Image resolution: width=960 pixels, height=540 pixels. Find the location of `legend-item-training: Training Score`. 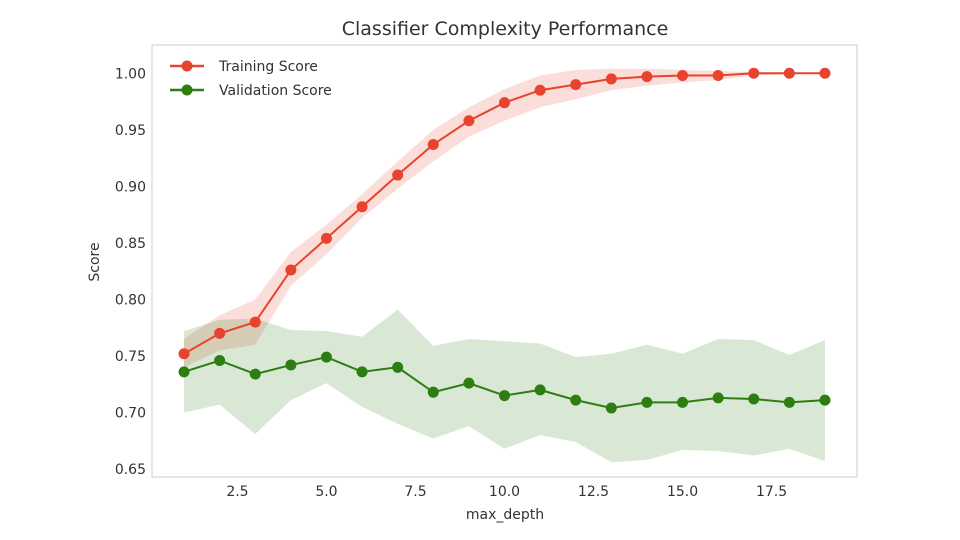

legend-item-training: Training Score is located at coordinates (244, 67).